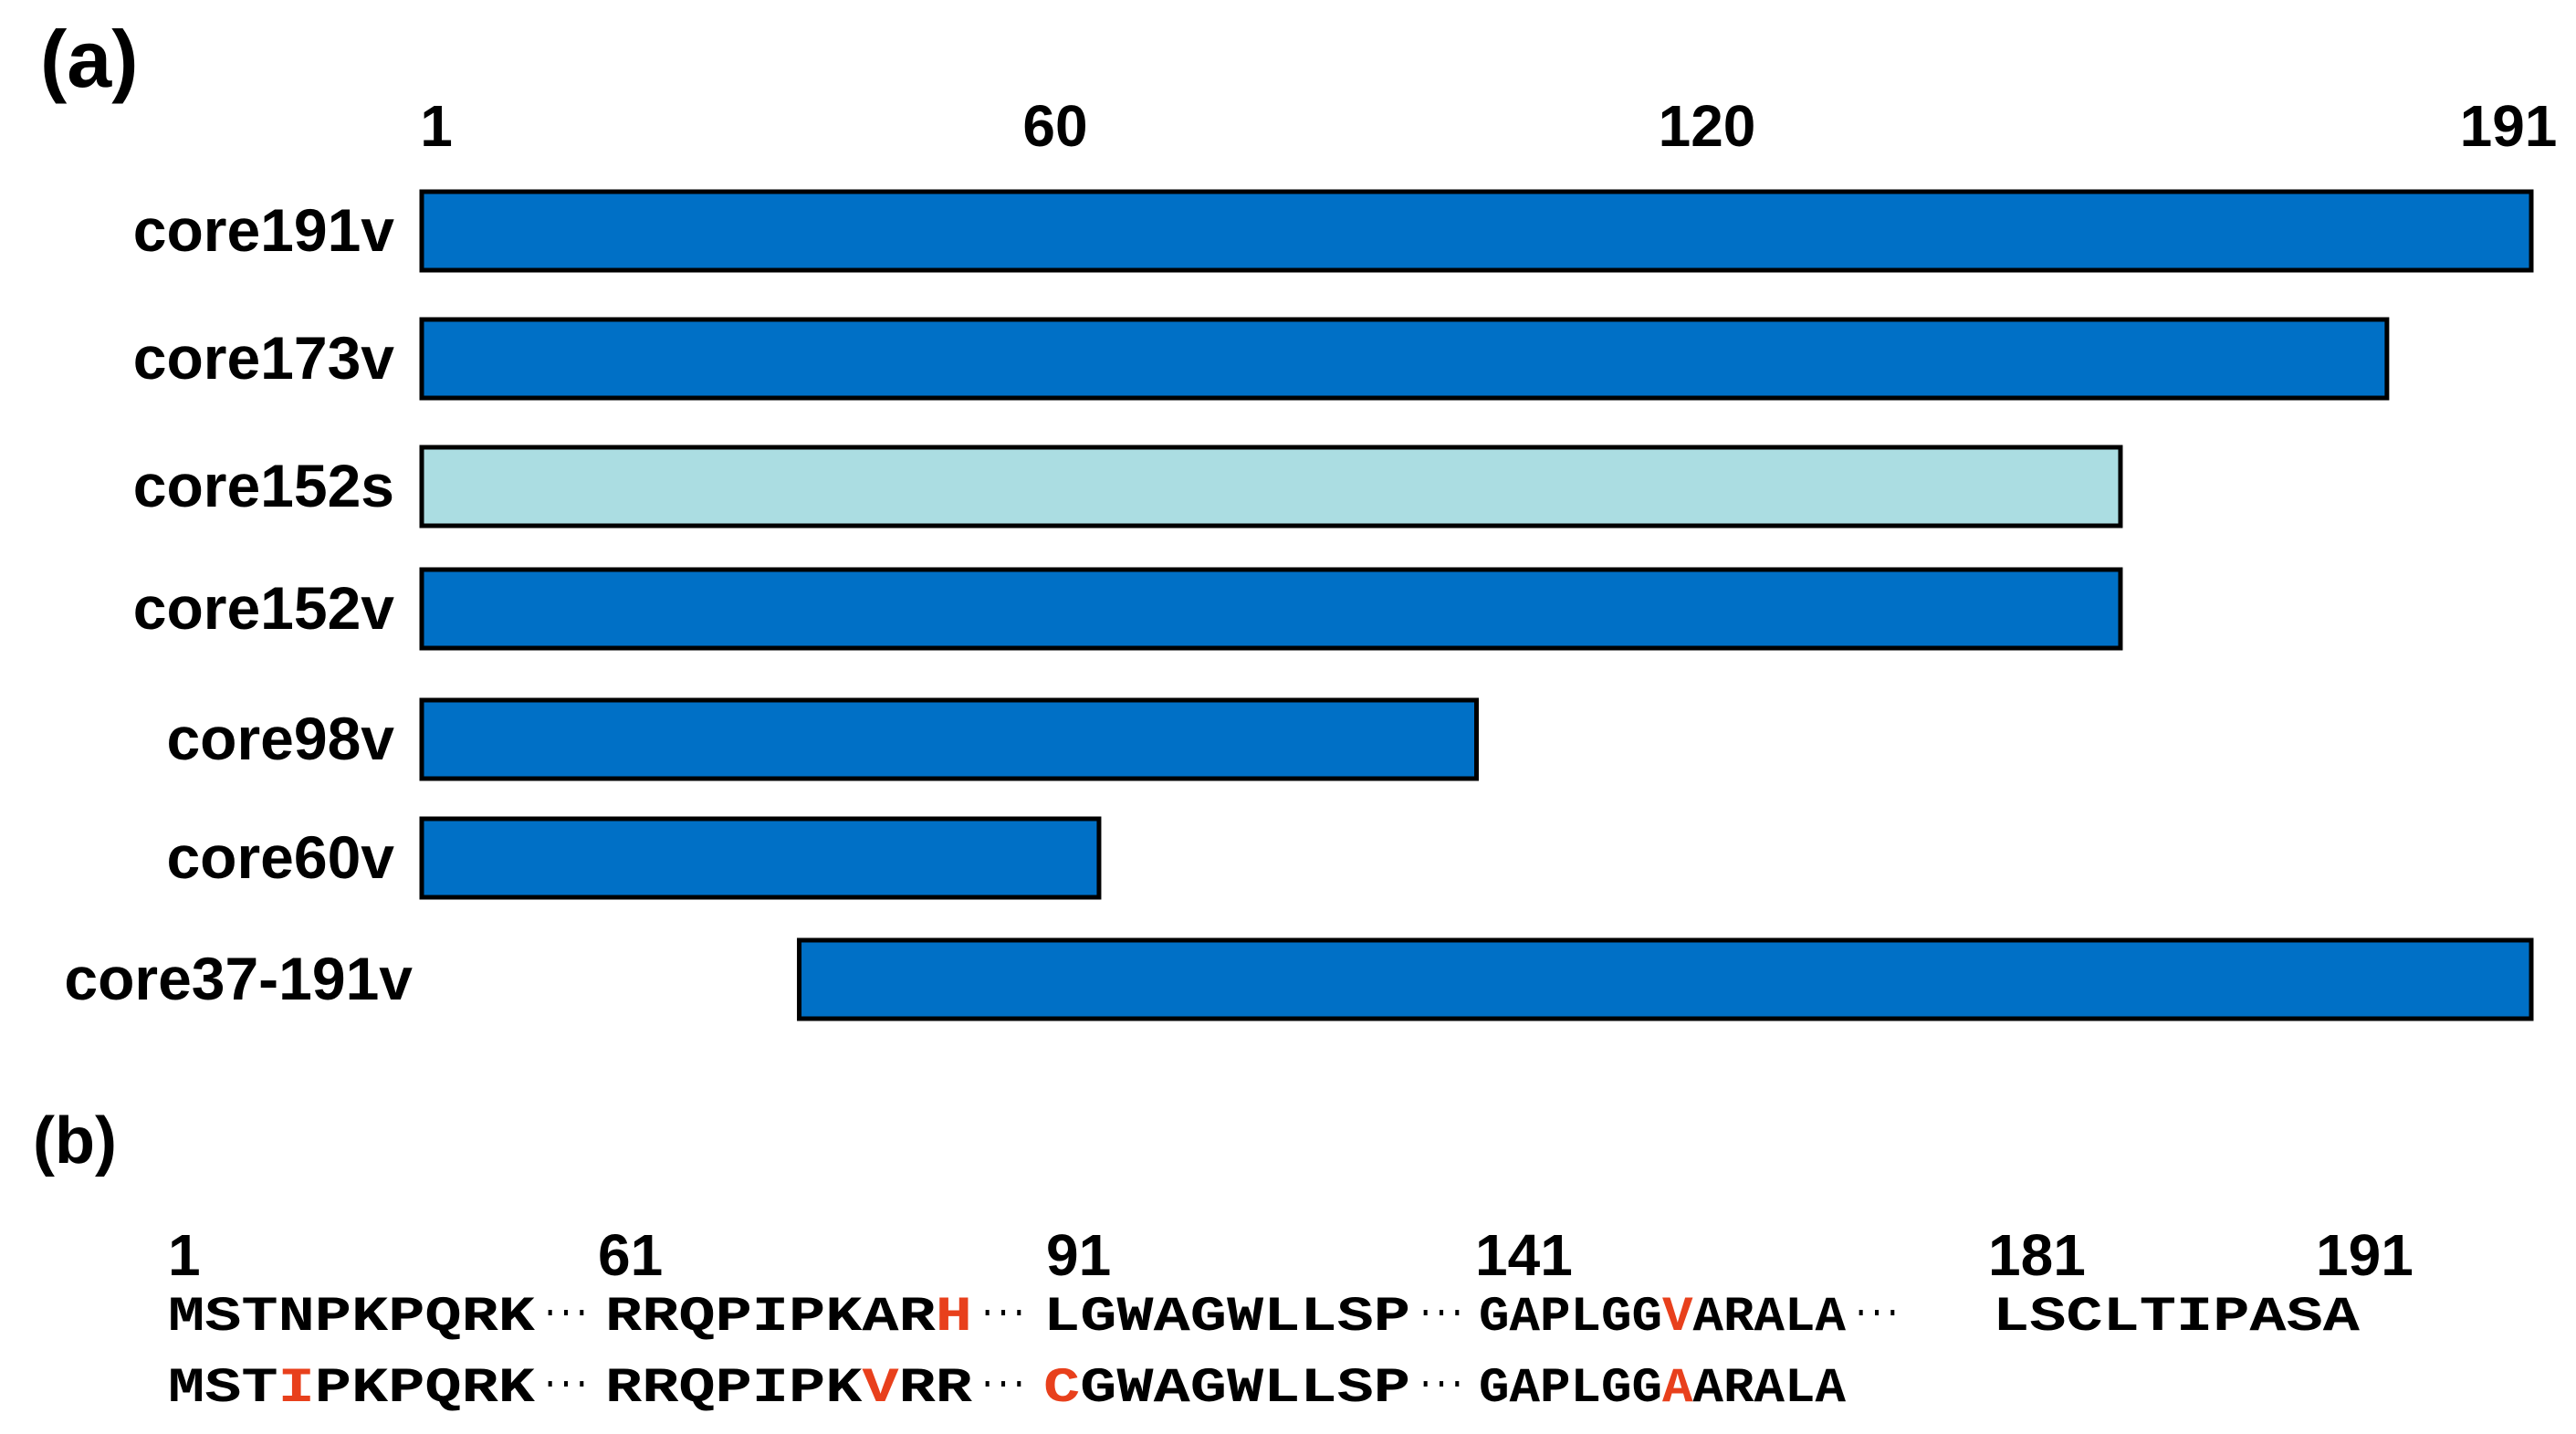  Describe the element at coordinates (264, 358) in the screenshot. I see `construct-label: core173v` at that location.